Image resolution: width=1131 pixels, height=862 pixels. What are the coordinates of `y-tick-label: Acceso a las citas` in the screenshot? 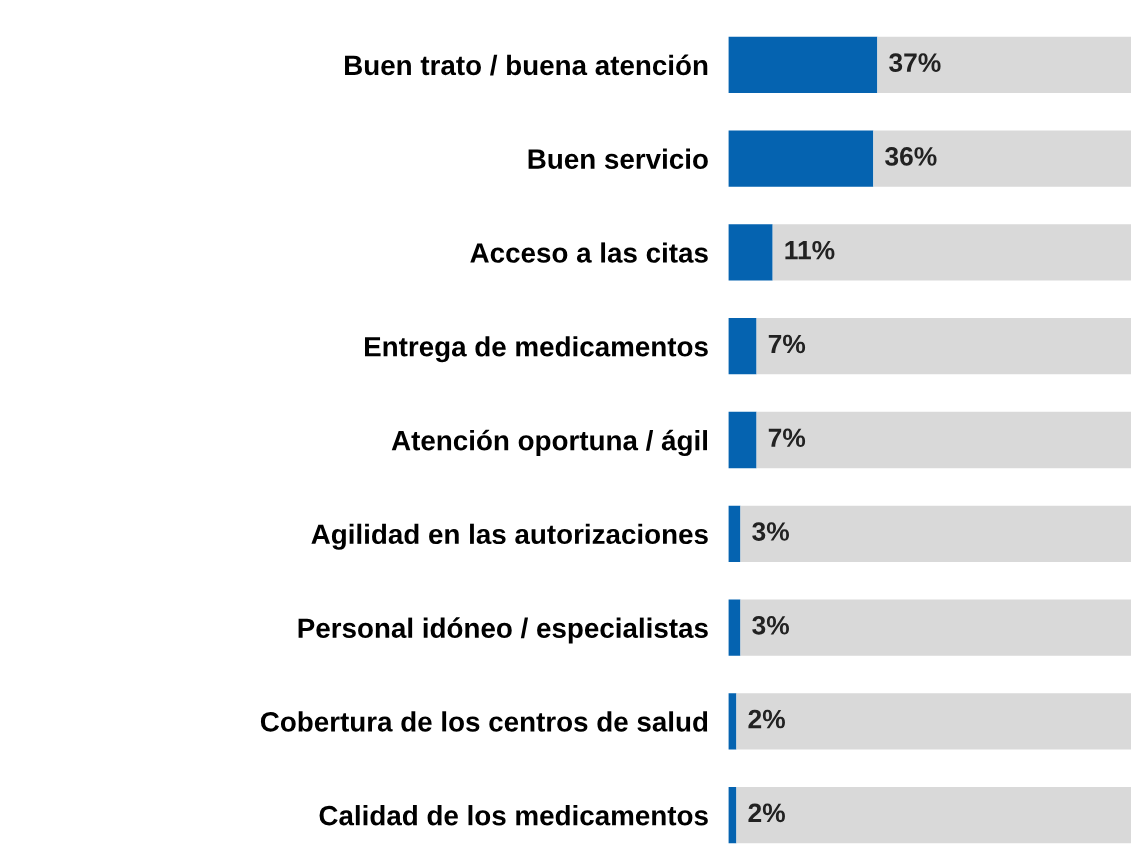 It's located at (589, 252).